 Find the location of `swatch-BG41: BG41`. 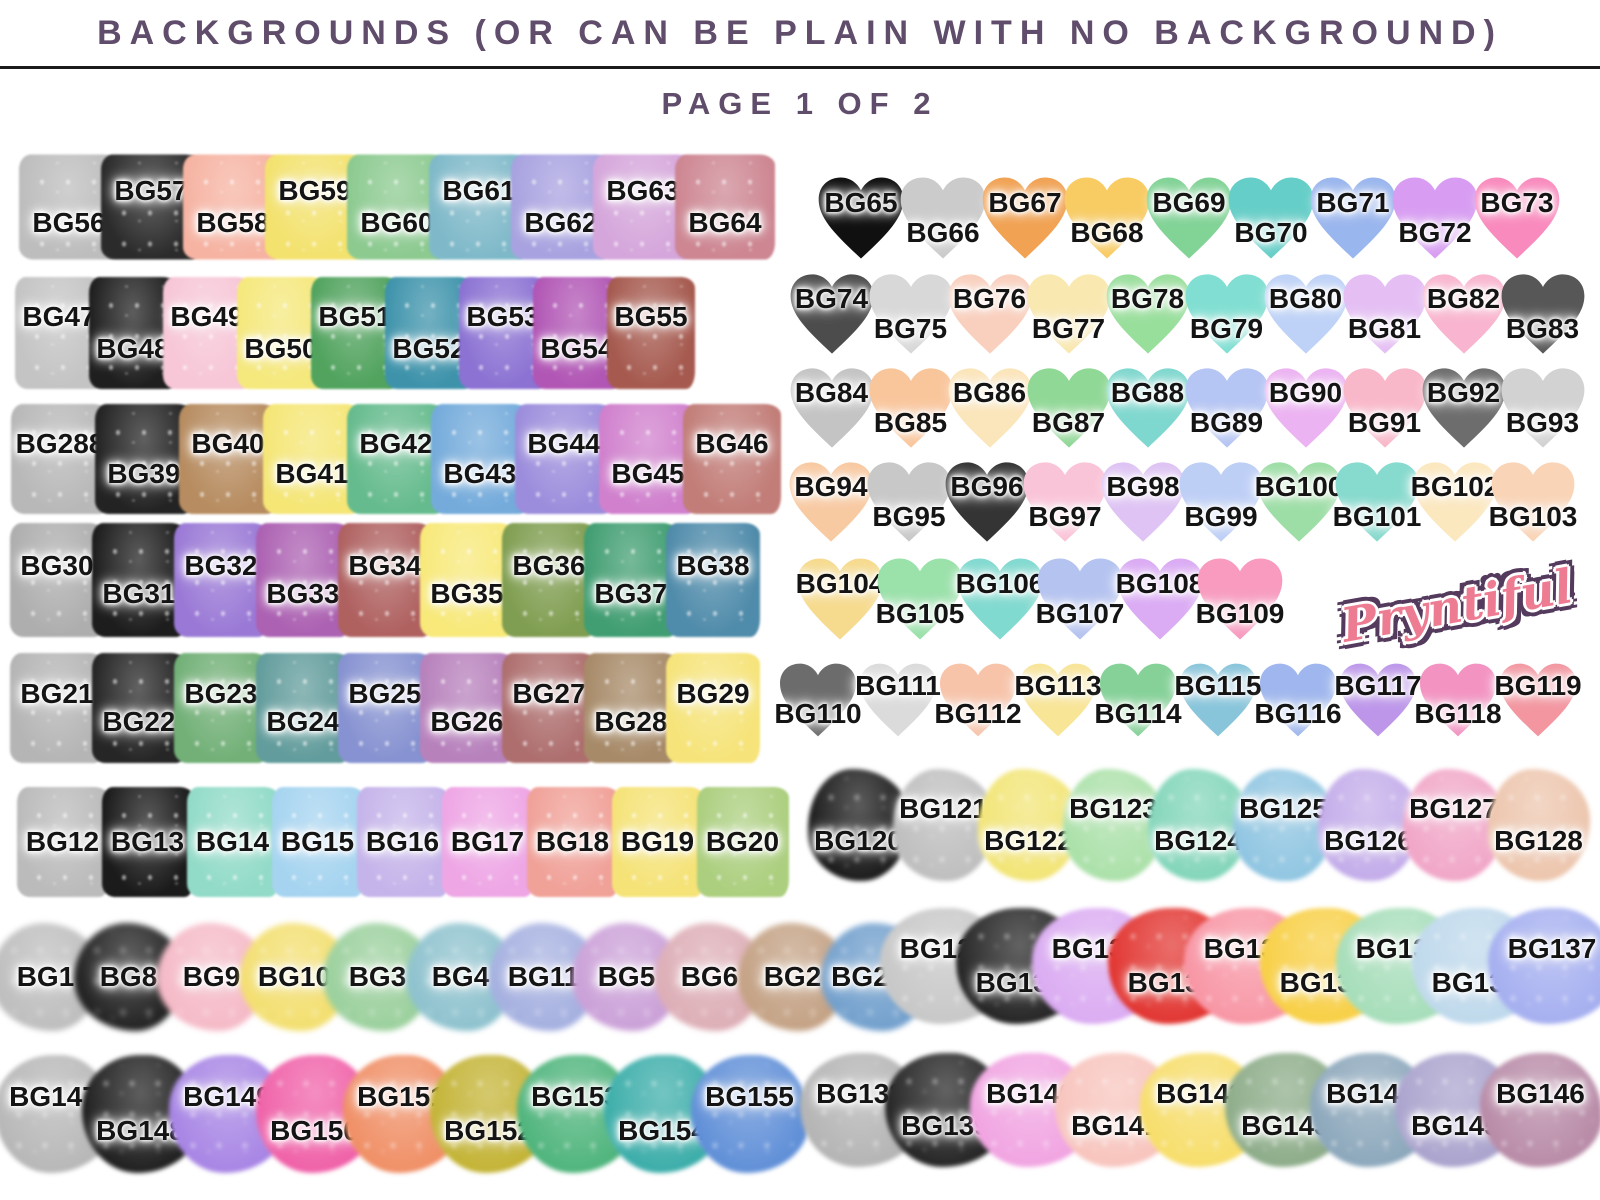

swatch-BG41: BG41 is located at coordinates (312, 459).